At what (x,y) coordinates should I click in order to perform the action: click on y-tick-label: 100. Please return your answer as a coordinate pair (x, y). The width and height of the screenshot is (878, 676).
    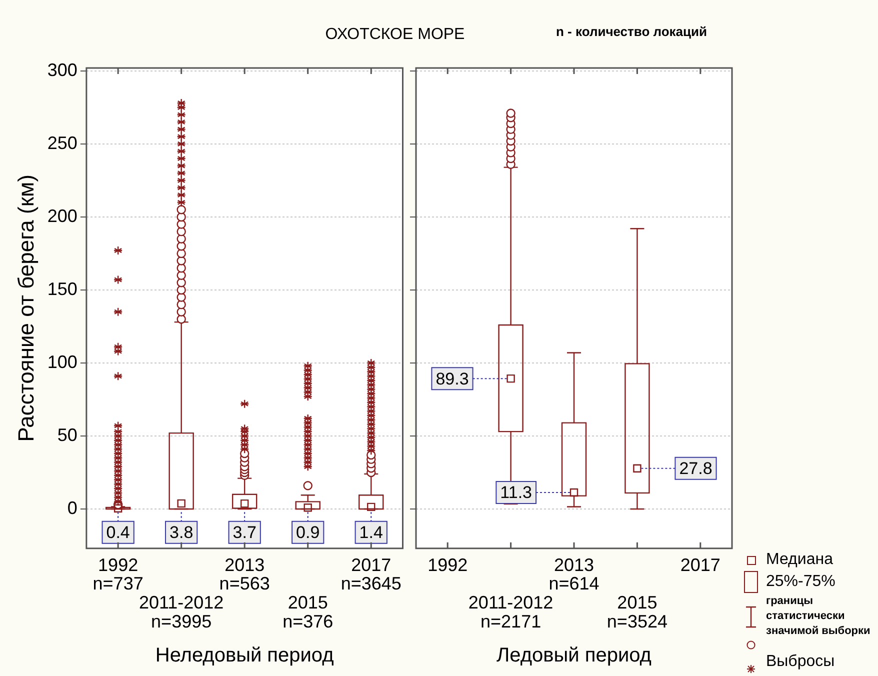
    Looking at the image, I should click on (62, 362).